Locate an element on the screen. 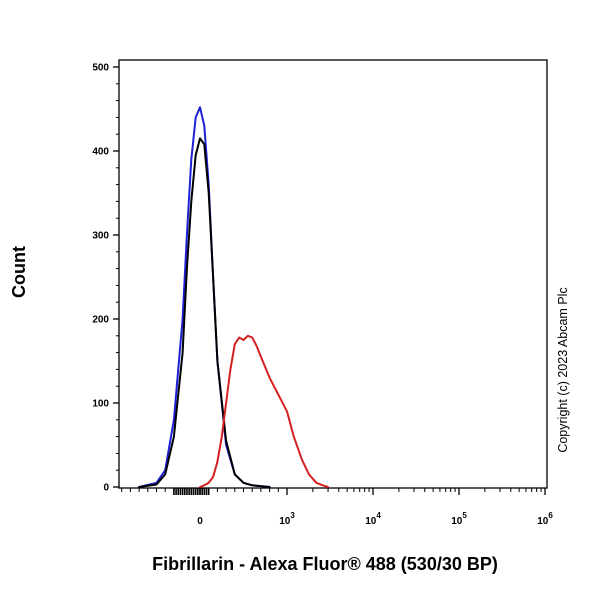 Image resolution: width=600 pixels, height=600 pixels. x-tick-label: 10⁵ is located at coordinates (459, 519).